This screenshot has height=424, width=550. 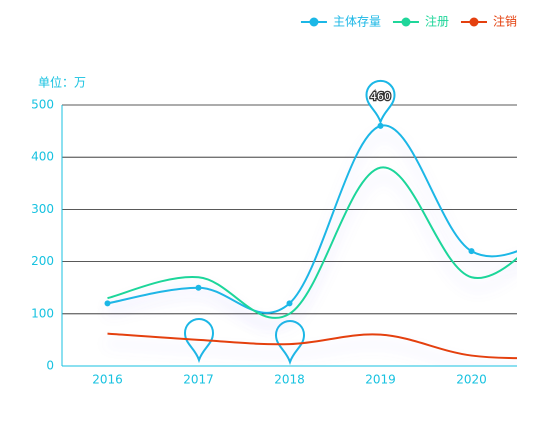 I want to click on y-tick-label: 100, so click(x=42, y=313).